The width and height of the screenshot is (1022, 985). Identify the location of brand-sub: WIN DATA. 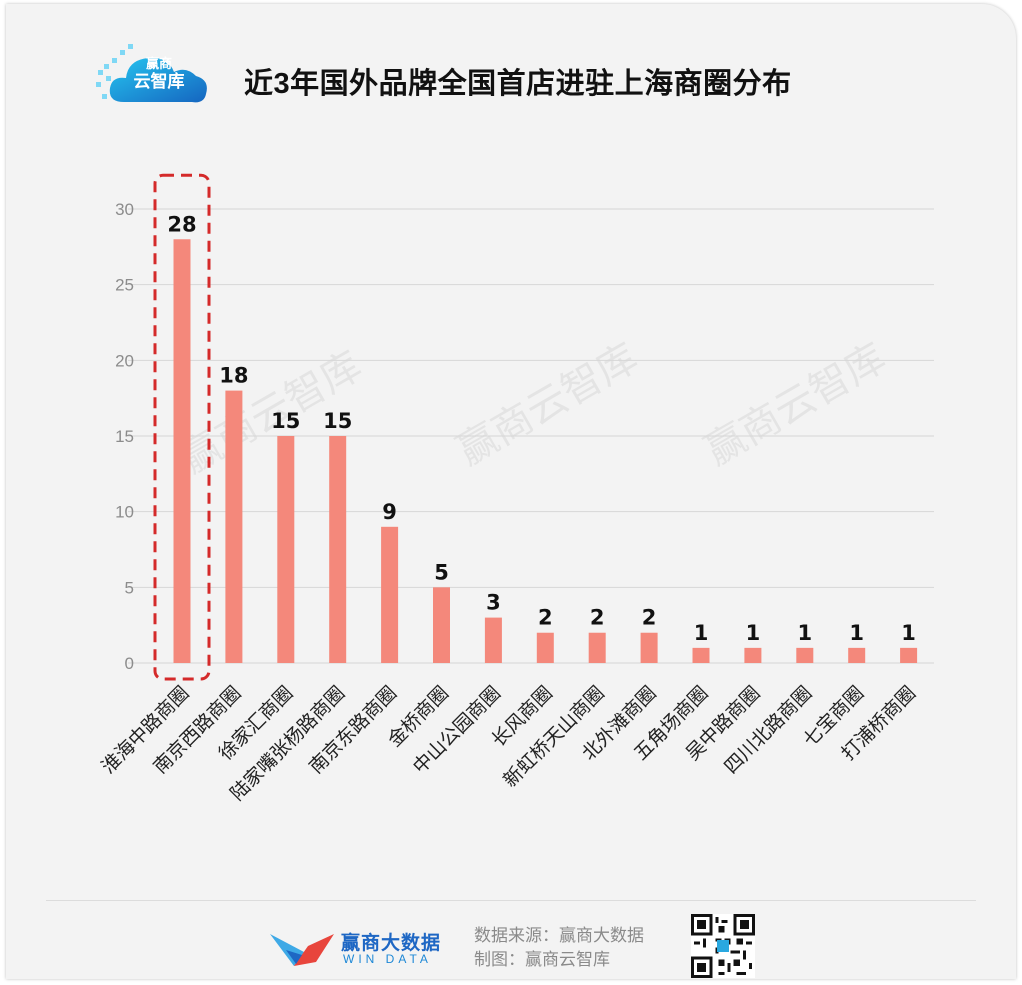
(387, 959).